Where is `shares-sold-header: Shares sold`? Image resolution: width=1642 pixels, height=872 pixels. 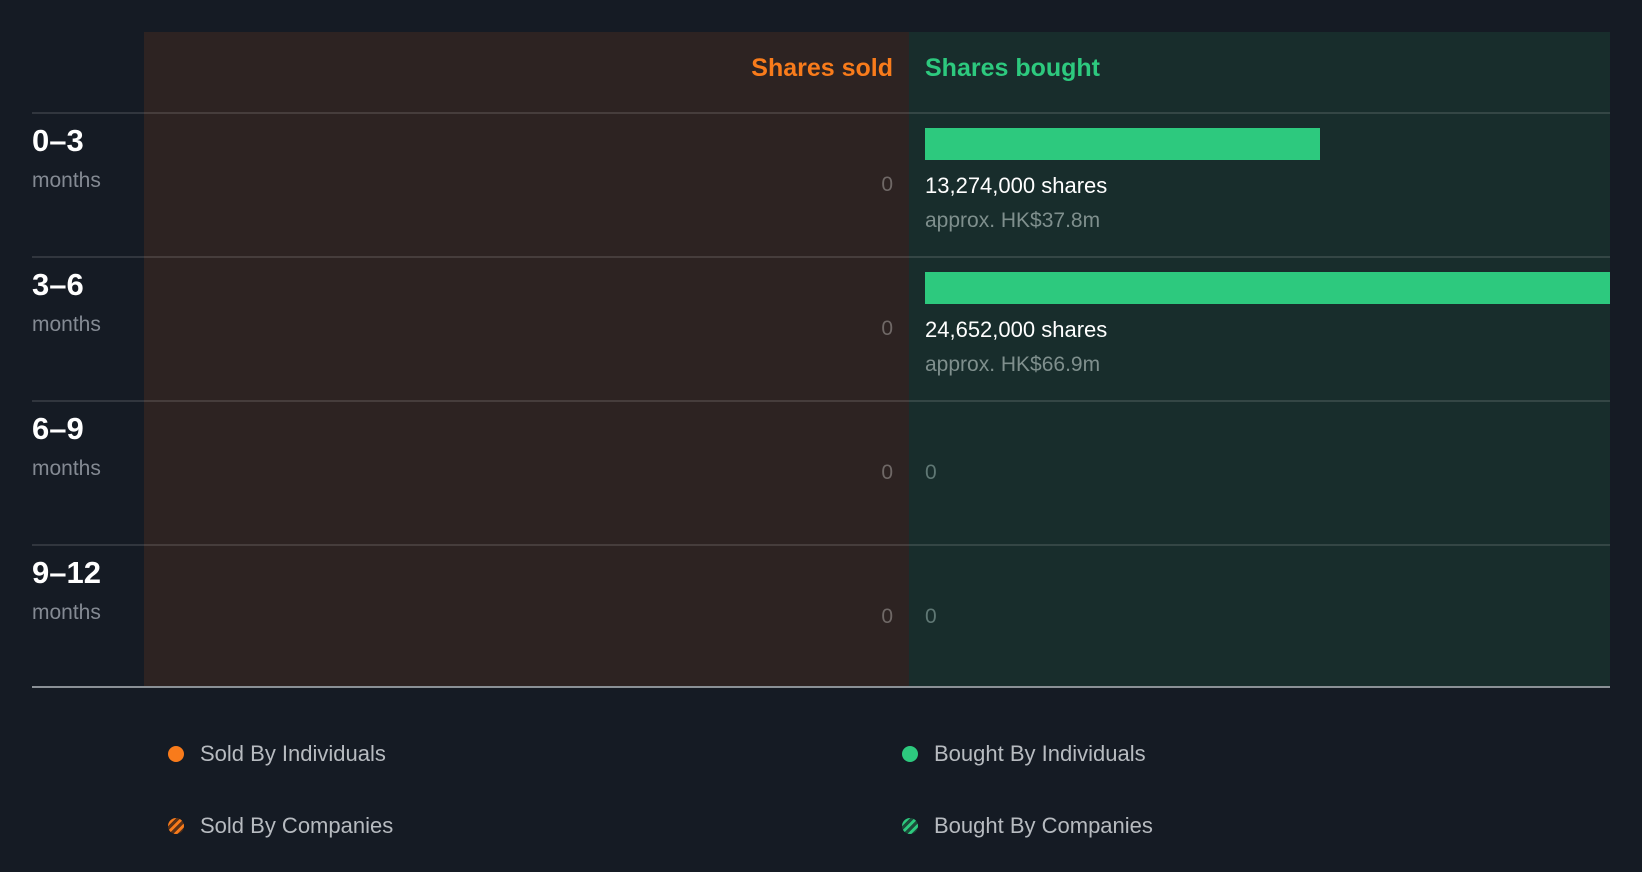
shares-sold-header: Shares sold is located at coordinates (822, 68).